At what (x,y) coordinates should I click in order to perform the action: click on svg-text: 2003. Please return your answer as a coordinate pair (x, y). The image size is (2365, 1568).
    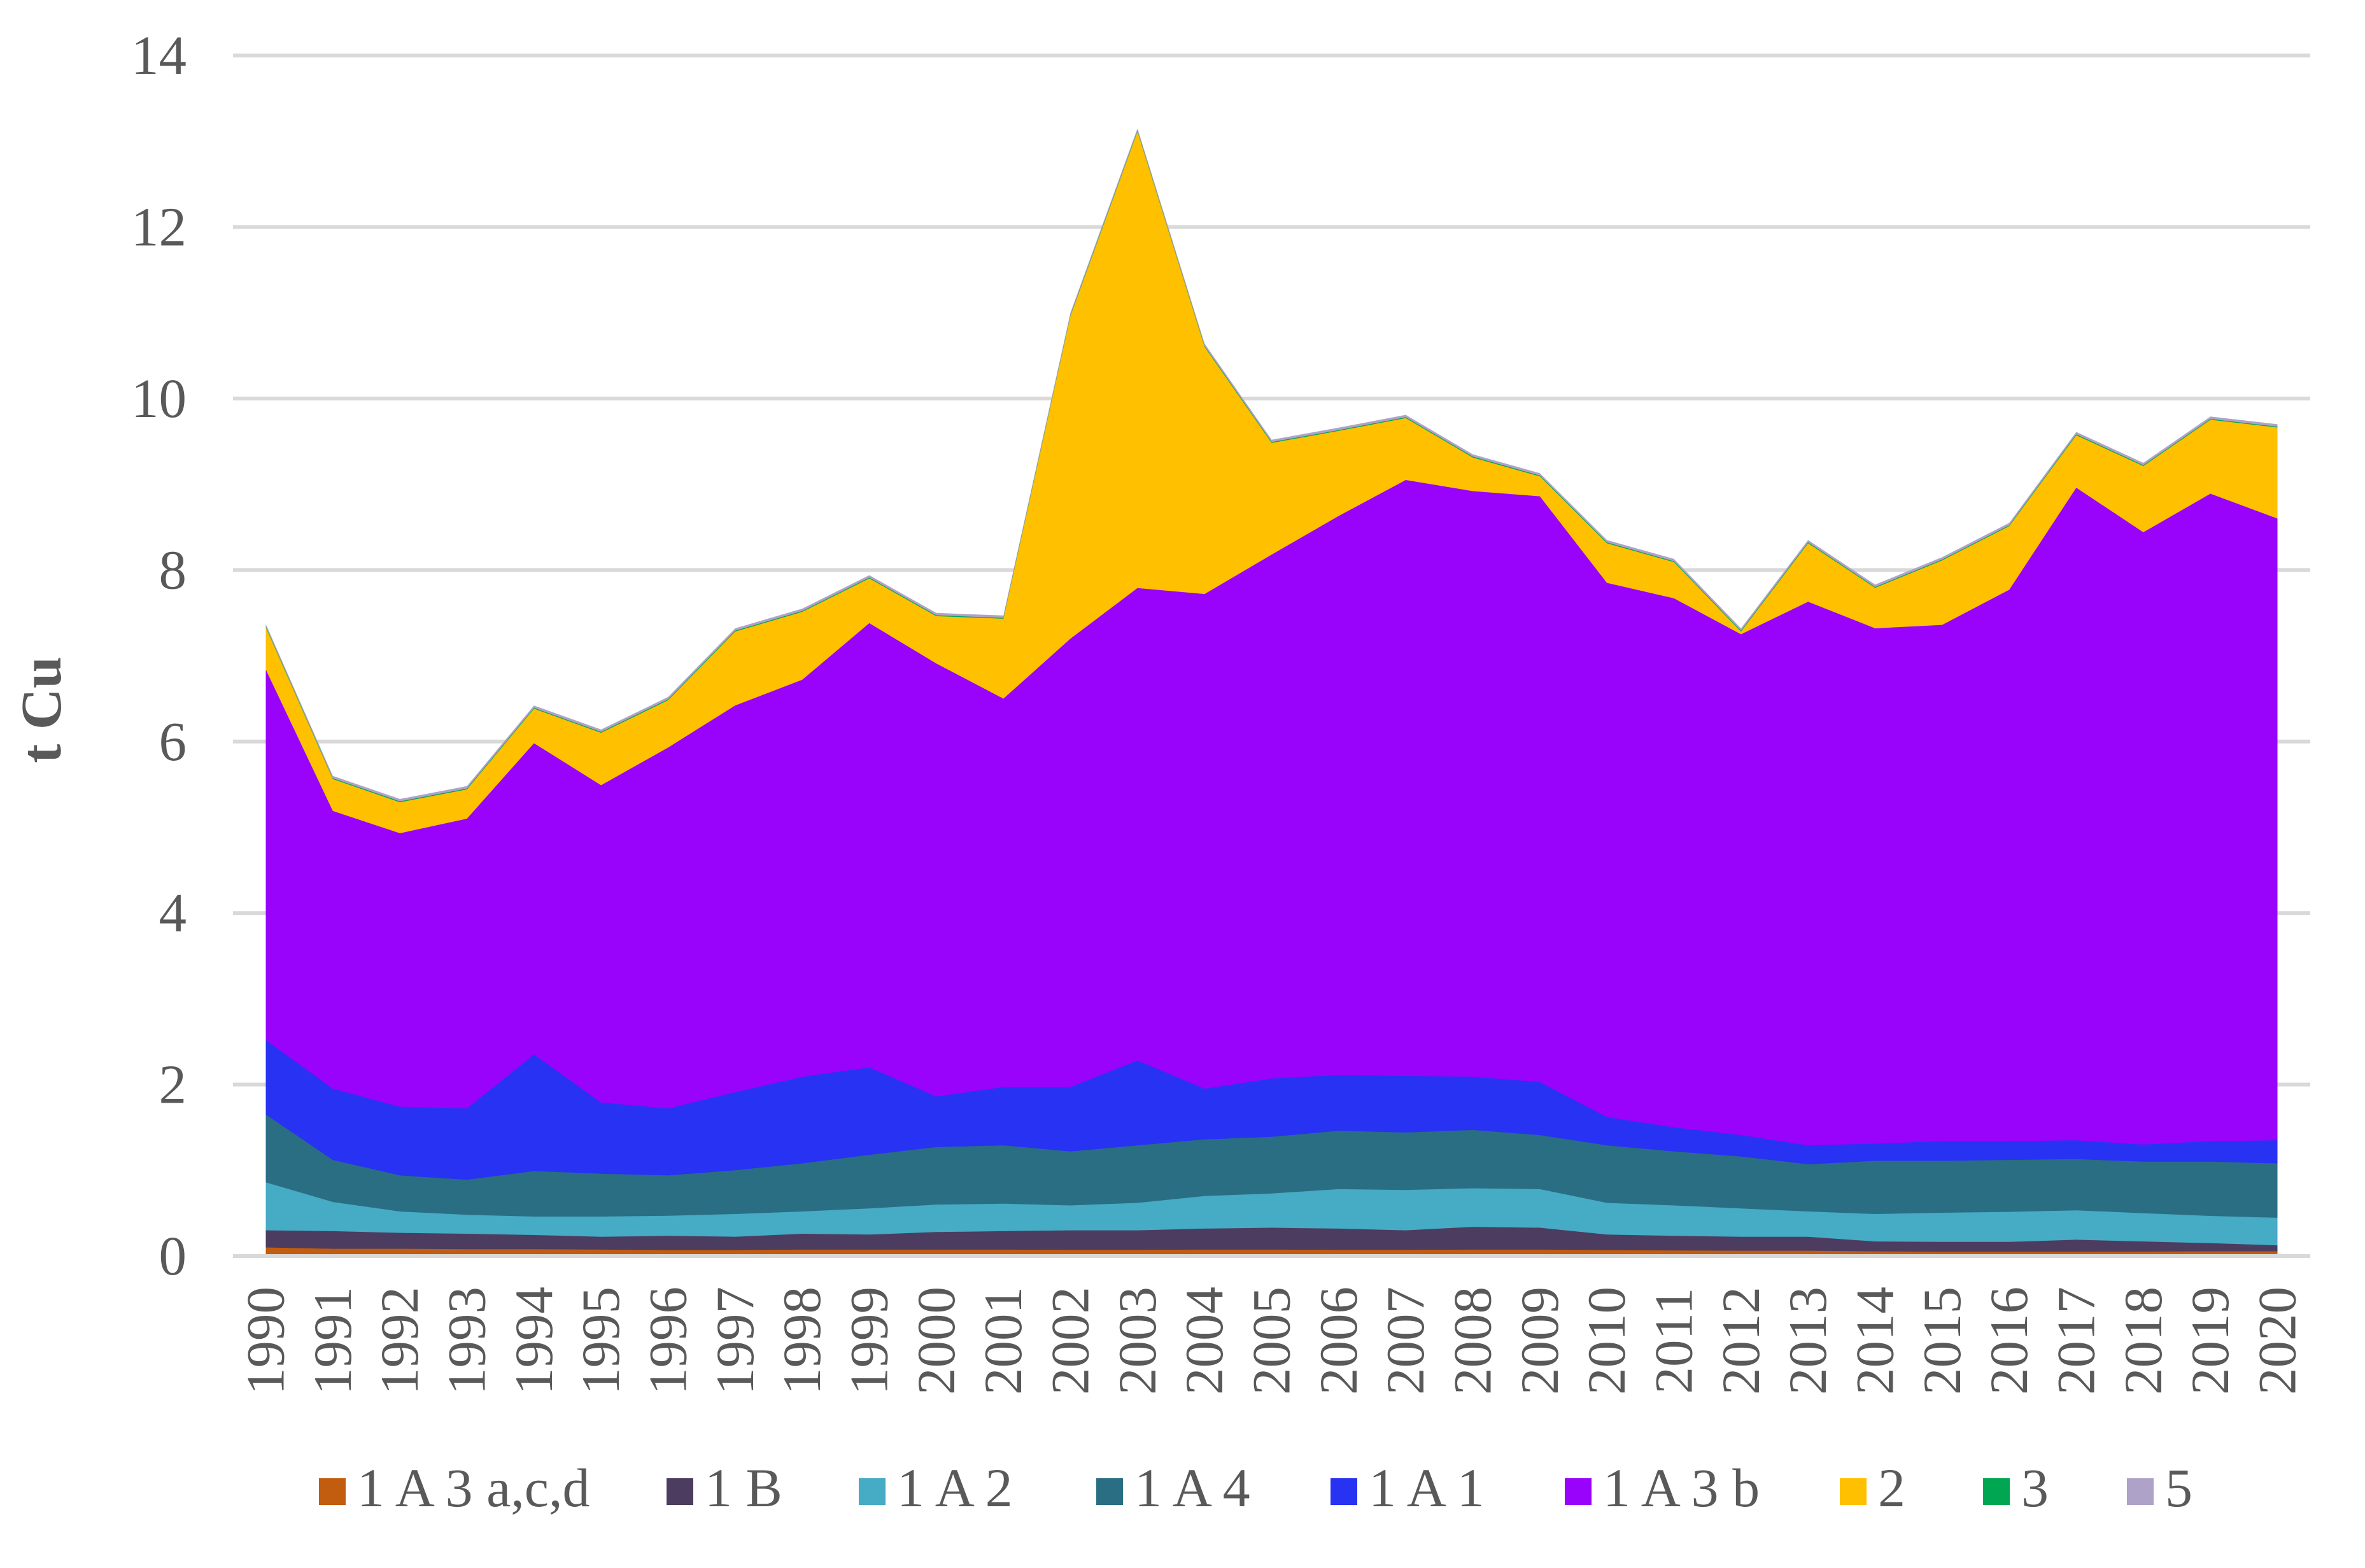
    Looking at the image, I should click on (1138, 1341).